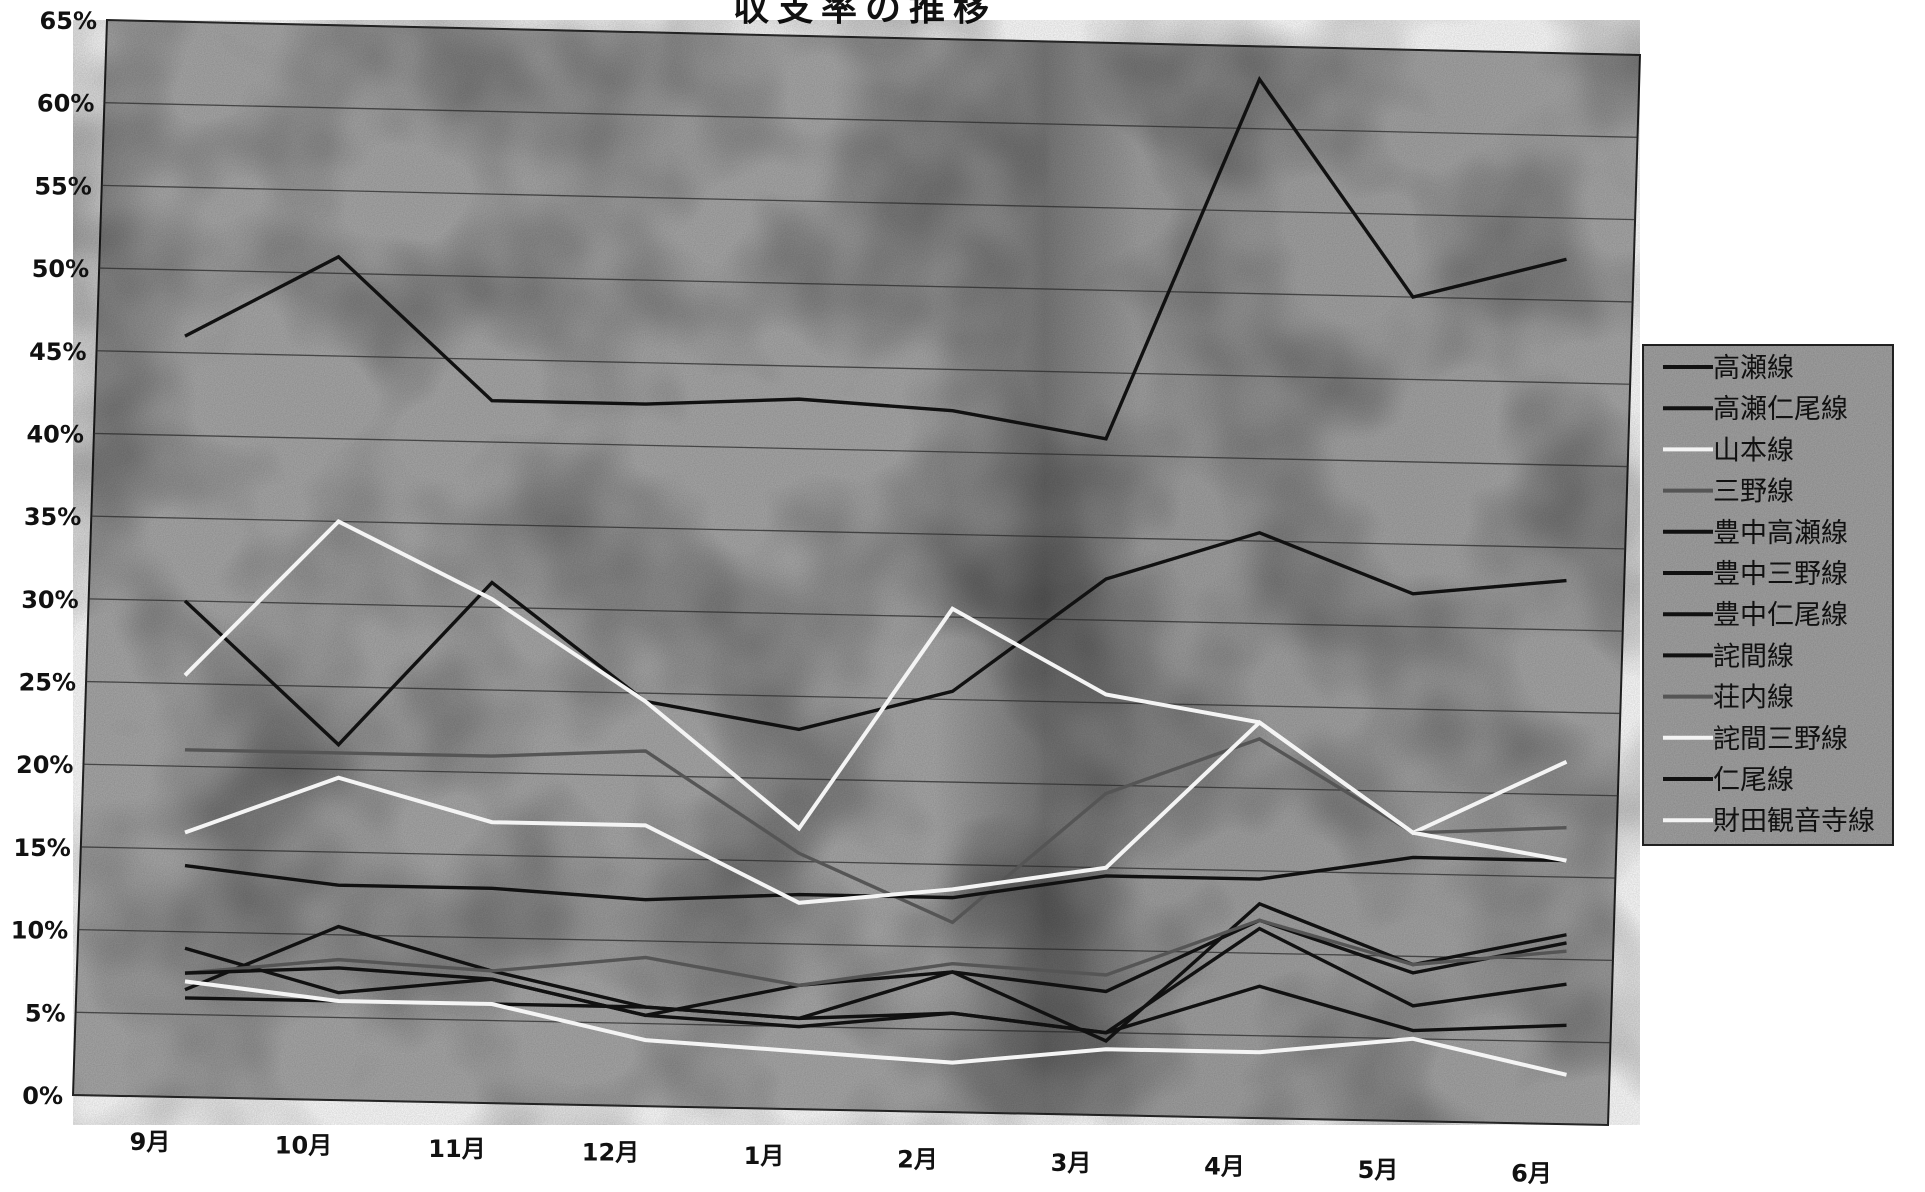 The image size is (1925, 1192). What do you see at coordinates (917, 1160) in the screenshot?
I see `x-tick-label: 2月` at bounding box center [917, 1160].